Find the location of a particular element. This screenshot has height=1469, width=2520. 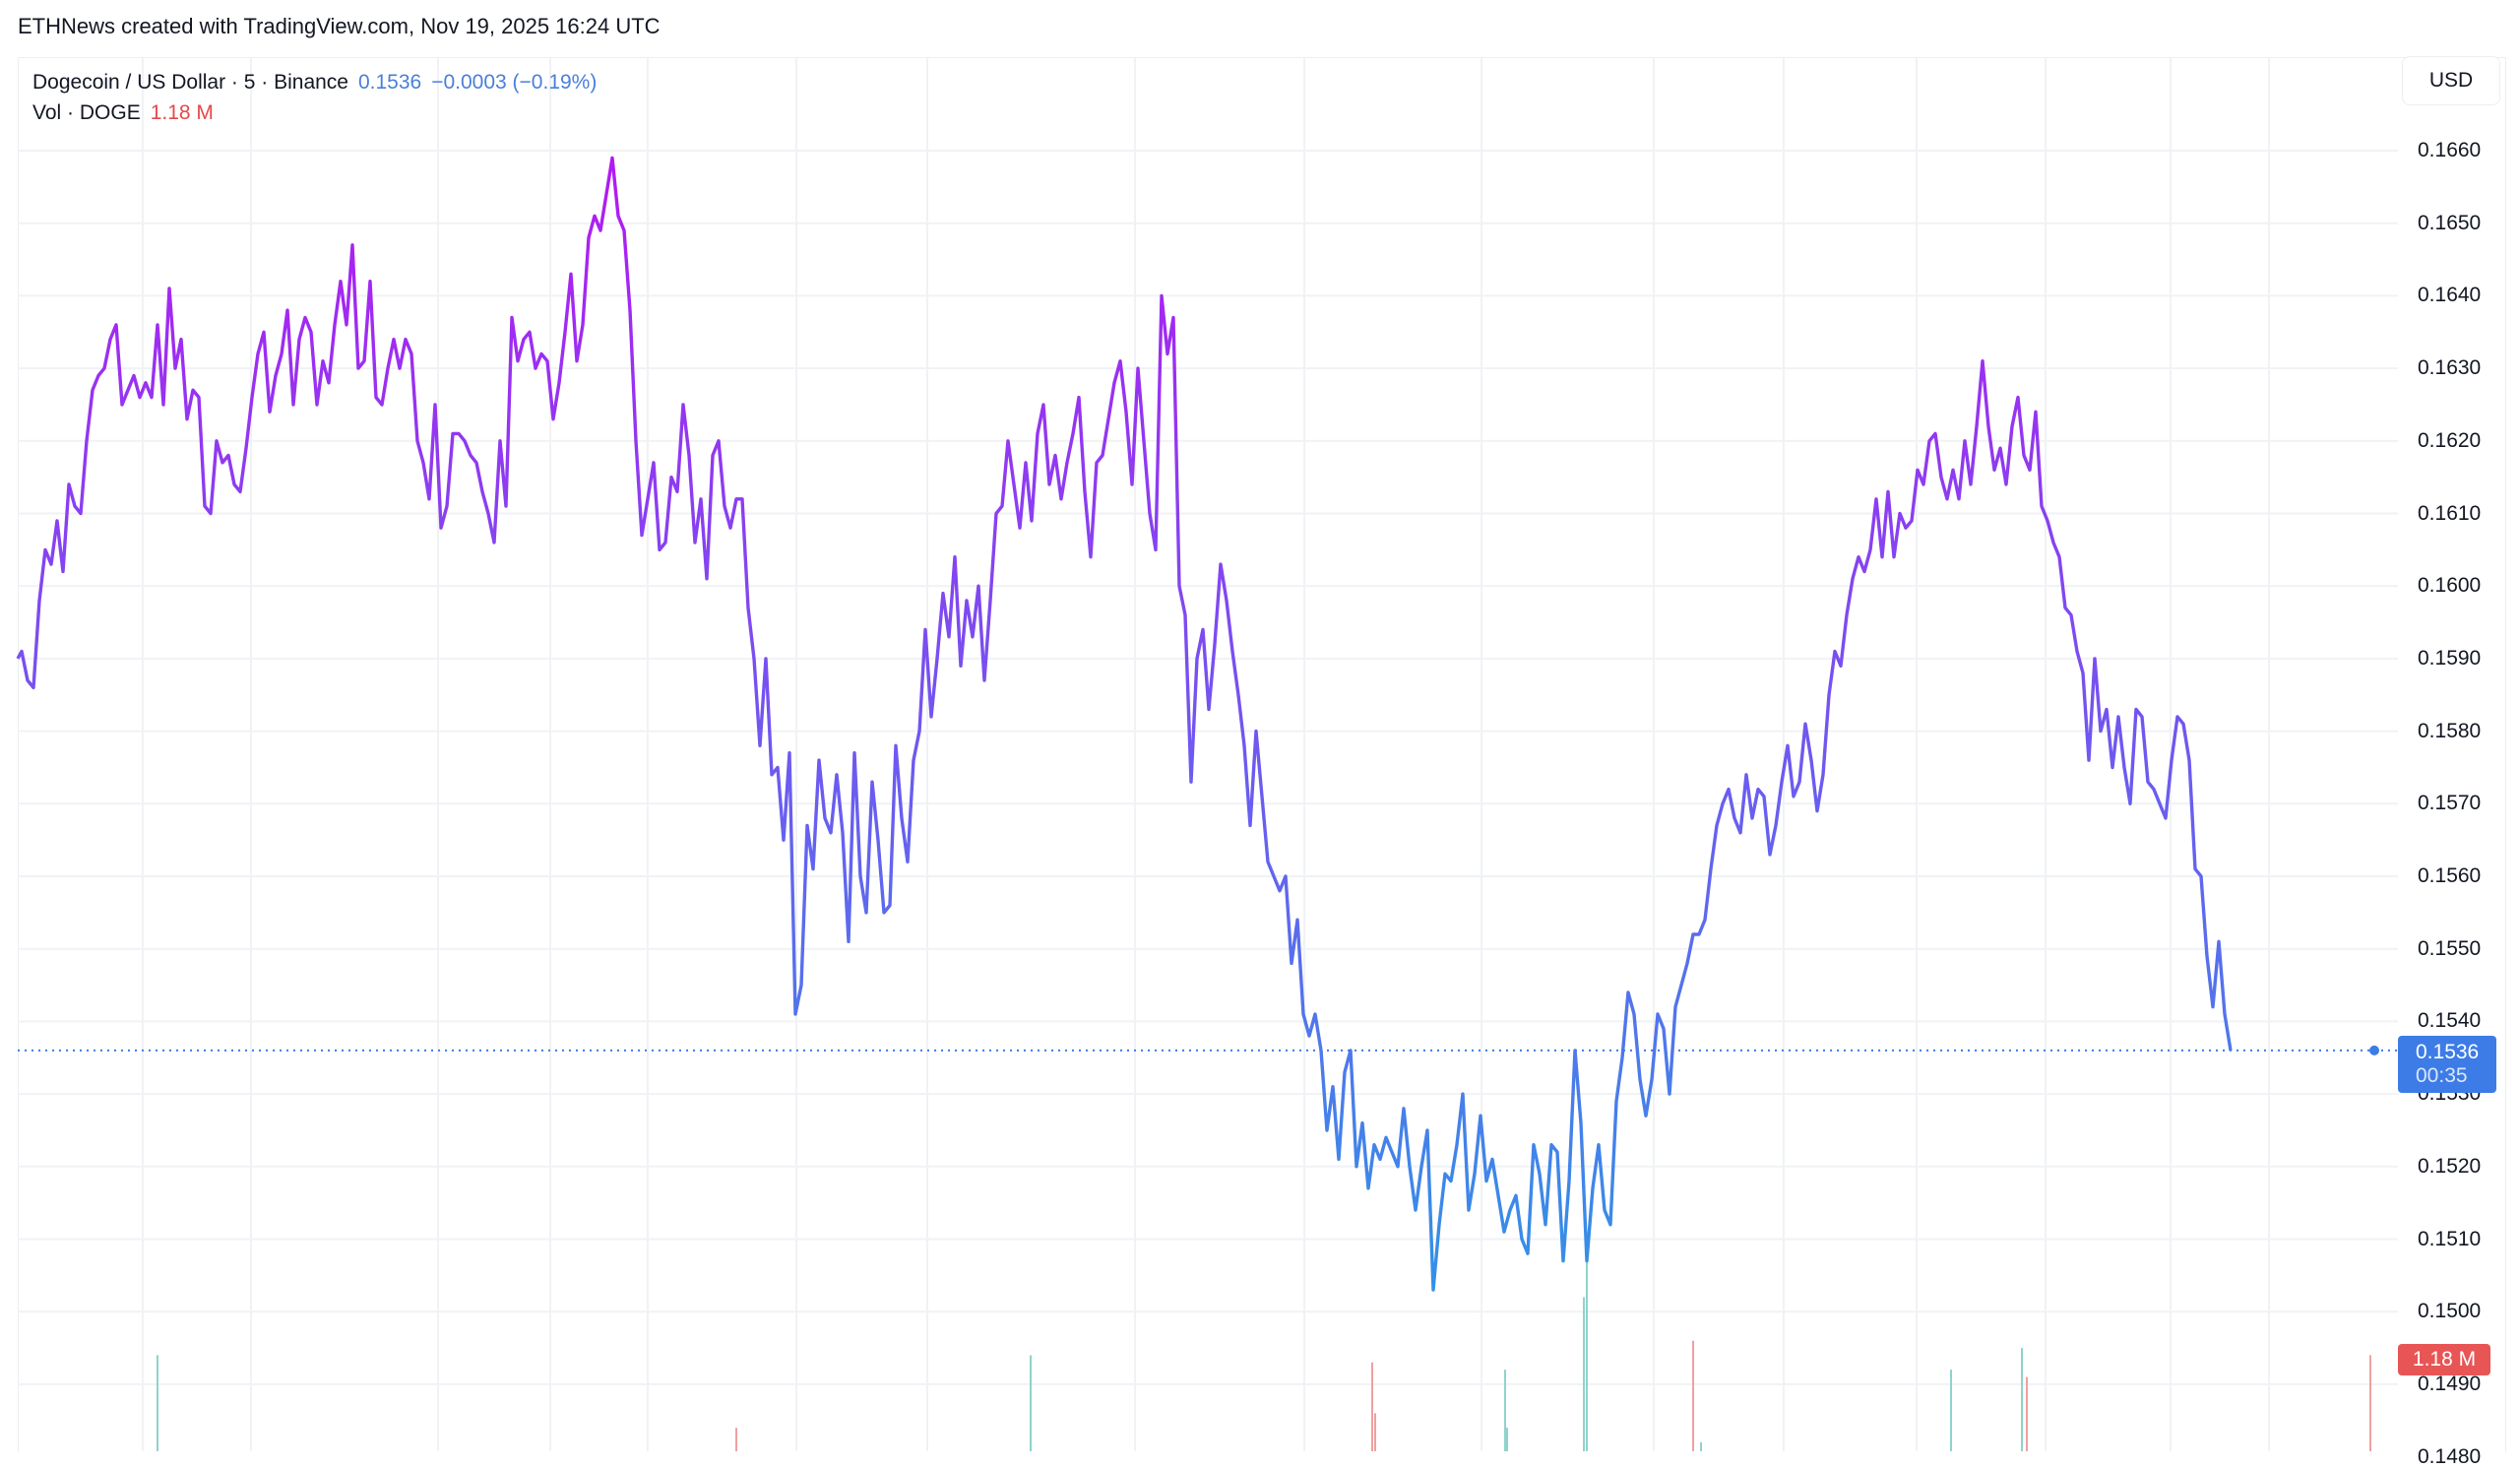

currency-button: USD is located at coordinates (2451, 80).